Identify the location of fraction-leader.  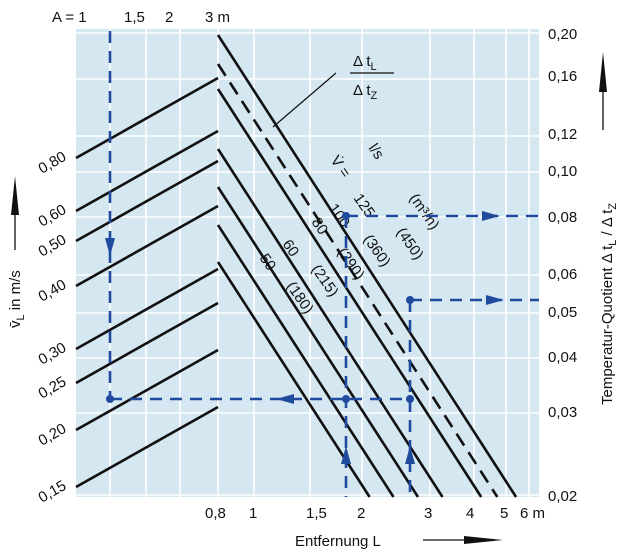
(304, 100).